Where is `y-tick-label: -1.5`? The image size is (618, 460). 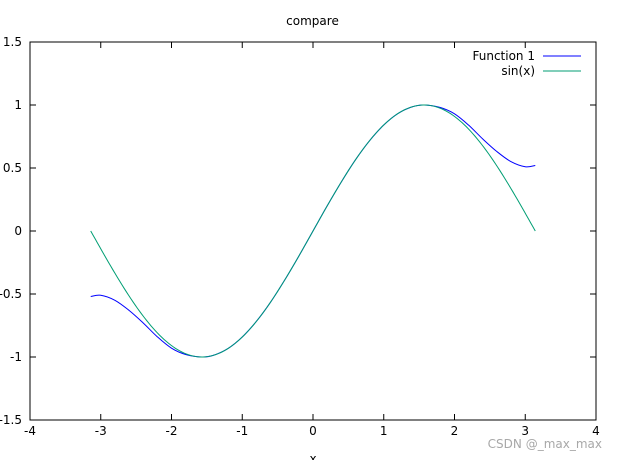
y-tick-label: -1.5 is located at coordinates (11, 420).